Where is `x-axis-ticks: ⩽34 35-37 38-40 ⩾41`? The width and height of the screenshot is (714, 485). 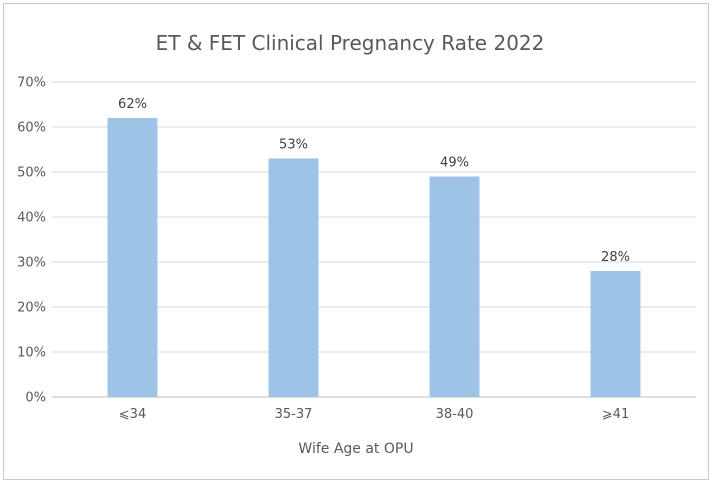 x-axis-ticks: ⩽34 35-37 38-40 ⩾41 is located at coordinates (374, 414).